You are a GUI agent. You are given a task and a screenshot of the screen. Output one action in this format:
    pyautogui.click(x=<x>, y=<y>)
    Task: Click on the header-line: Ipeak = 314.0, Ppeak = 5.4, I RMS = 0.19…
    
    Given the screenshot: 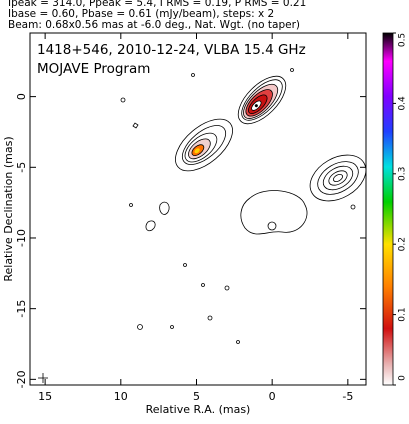 What is the action you would take?
    pyautogui.click(x=157, y=4)
    